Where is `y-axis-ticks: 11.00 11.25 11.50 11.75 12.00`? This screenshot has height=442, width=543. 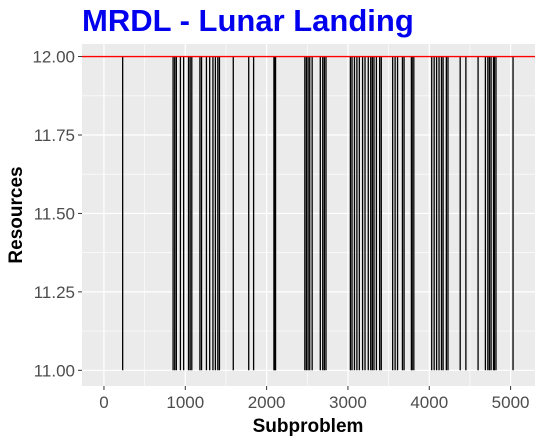
y-axis-ticks: 11.00 11.25 11.50 11.75 12.00 is located at coordinates (57, 214).